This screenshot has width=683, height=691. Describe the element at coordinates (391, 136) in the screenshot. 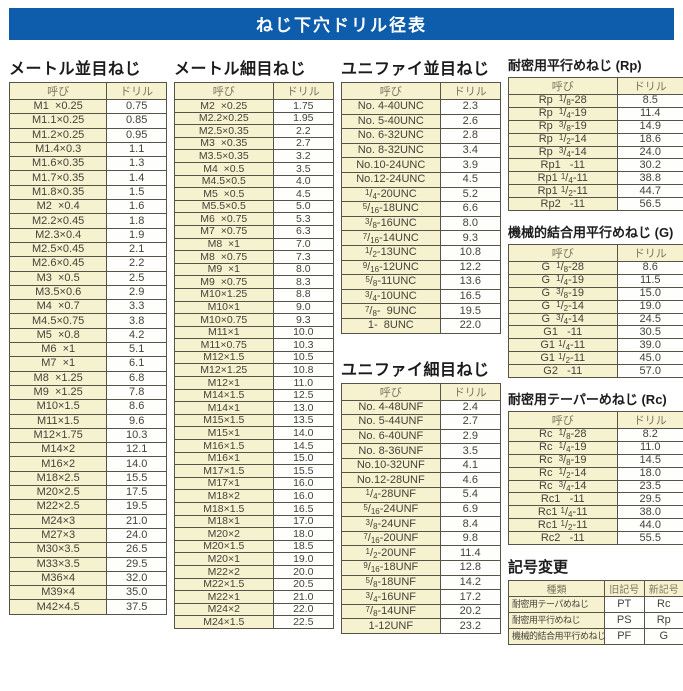

I see `thread-size-cell: No. 6-32UNC` at that location.